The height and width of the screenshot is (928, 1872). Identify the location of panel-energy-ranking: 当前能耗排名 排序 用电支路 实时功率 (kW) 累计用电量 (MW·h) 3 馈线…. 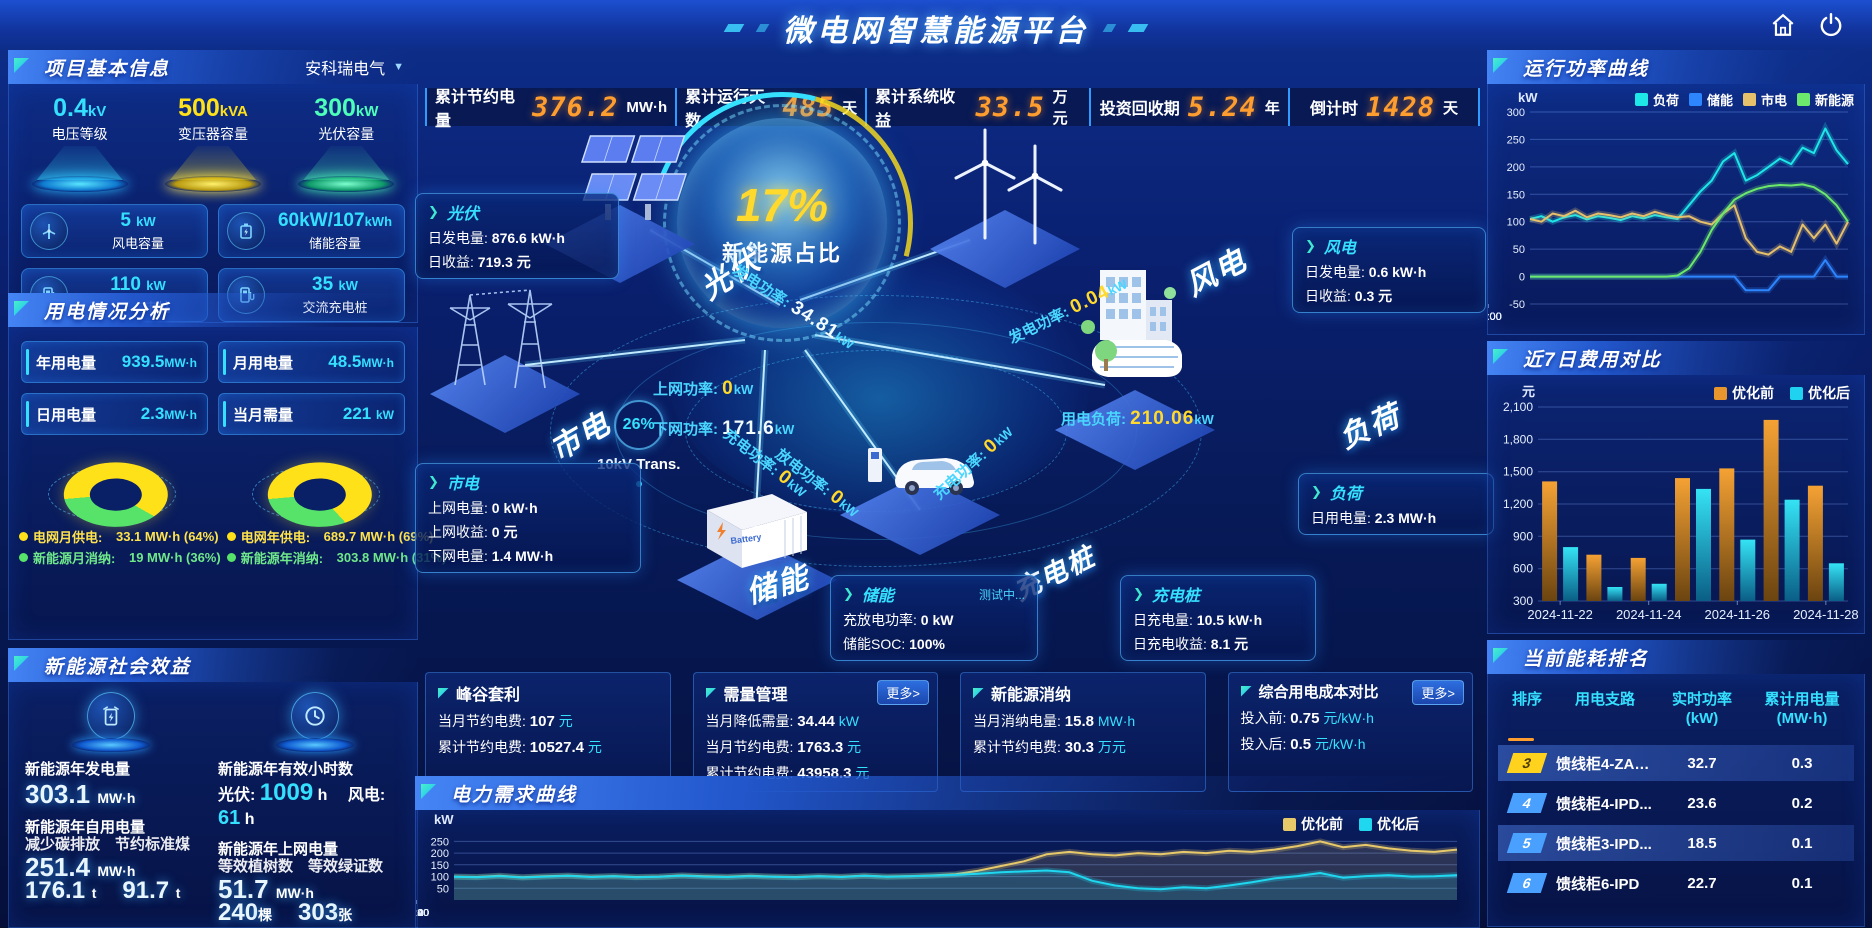
(1676, 783).